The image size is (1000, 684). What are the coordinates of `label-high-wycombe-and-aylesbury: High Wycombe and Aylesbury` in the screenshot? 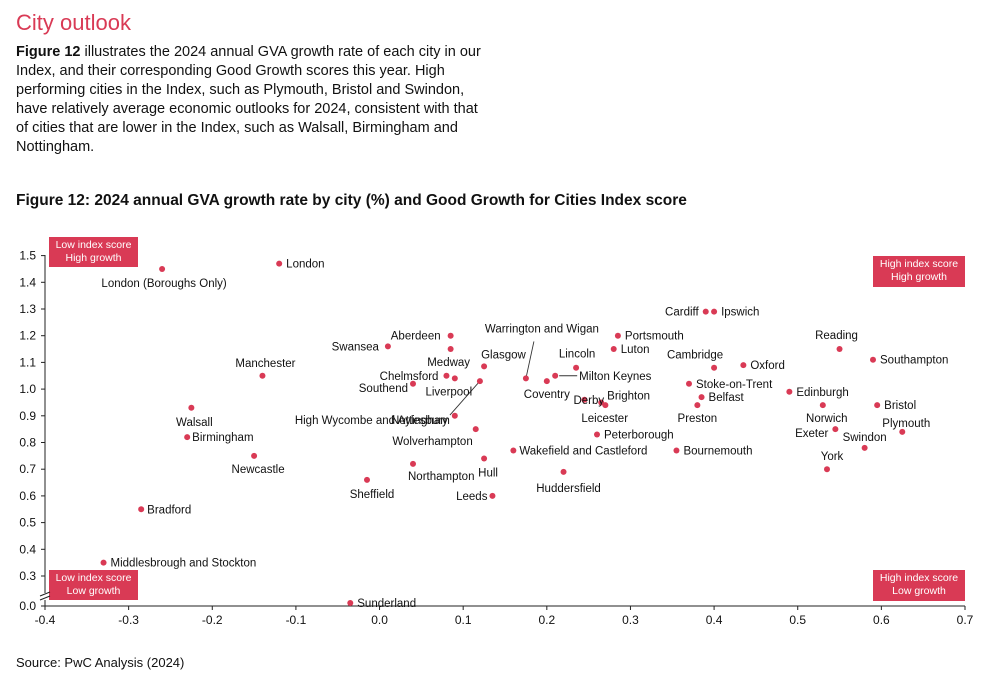 It's located at (371, 421).